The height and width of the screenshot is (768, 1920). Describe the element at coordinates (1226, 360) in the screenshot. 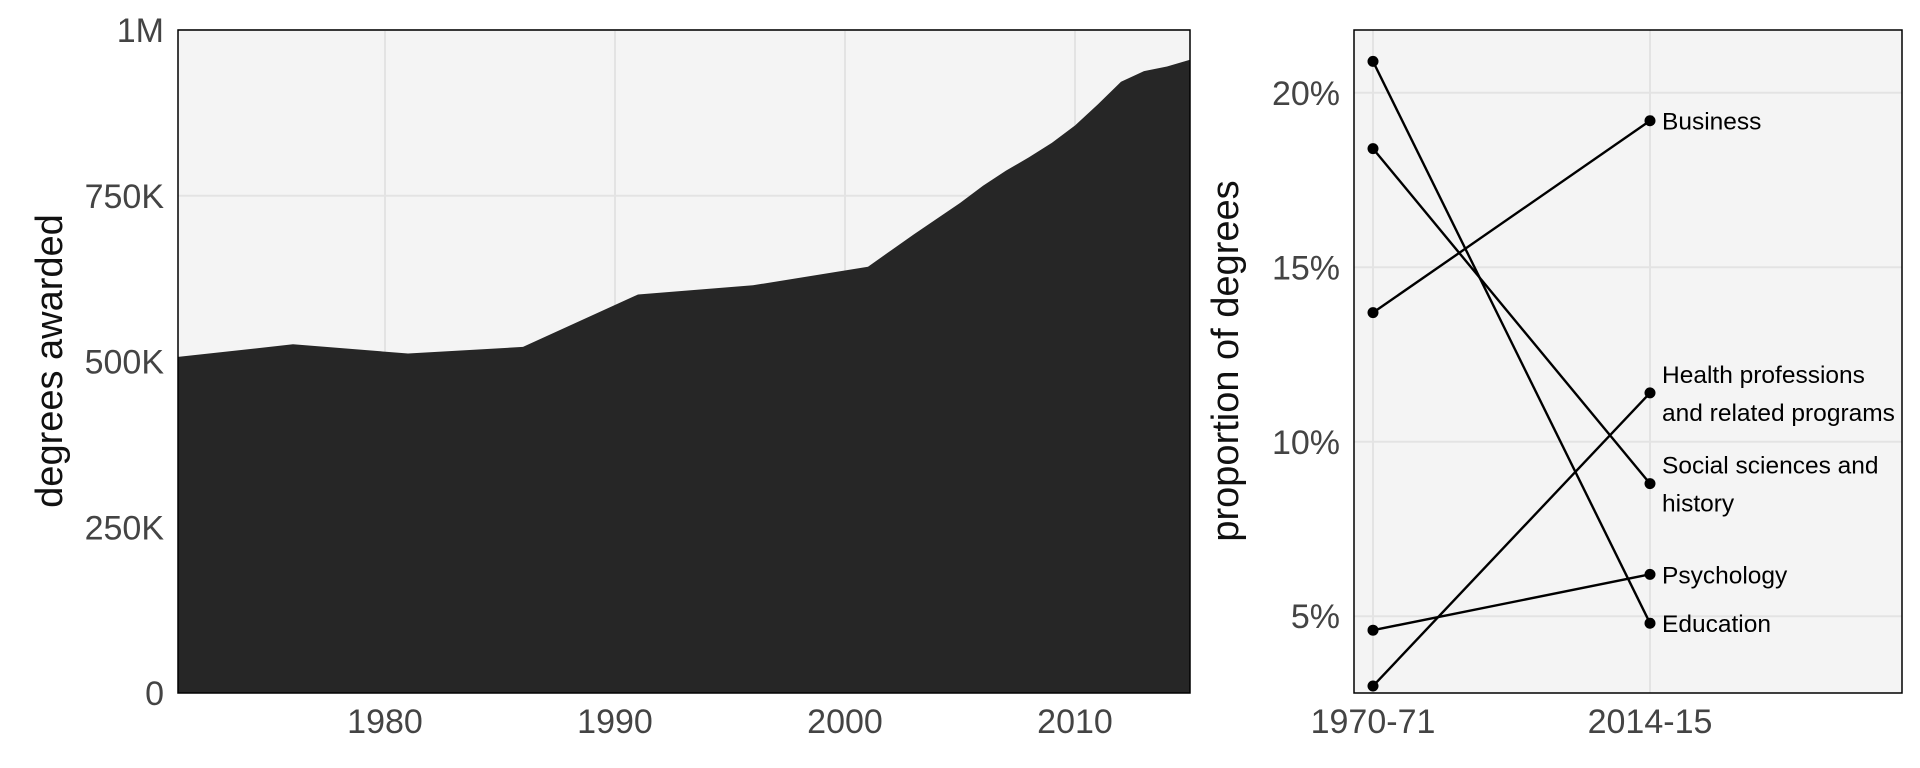

I see `slope-chart-y-axis-title: proportion of degrees` at that location.